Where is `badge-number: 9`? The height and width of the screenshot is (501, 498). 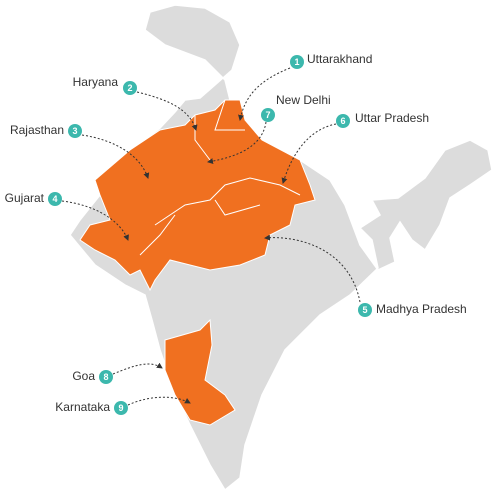
badge-number: 9 is located at coordinates (120, 408).